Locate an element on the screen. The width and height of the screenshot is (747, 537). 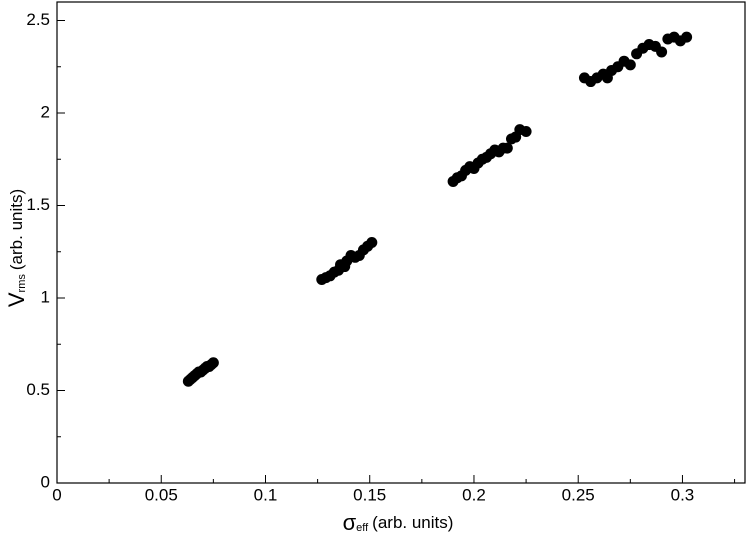
x-label-symbol: σ is located at coordinates (350, 522).